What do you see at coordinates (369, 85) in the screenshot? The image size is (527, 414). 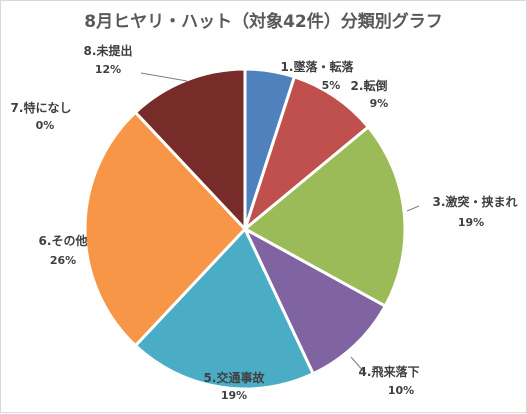 I see `slice-label: 2.転倒` at bounding box center [369, 85].